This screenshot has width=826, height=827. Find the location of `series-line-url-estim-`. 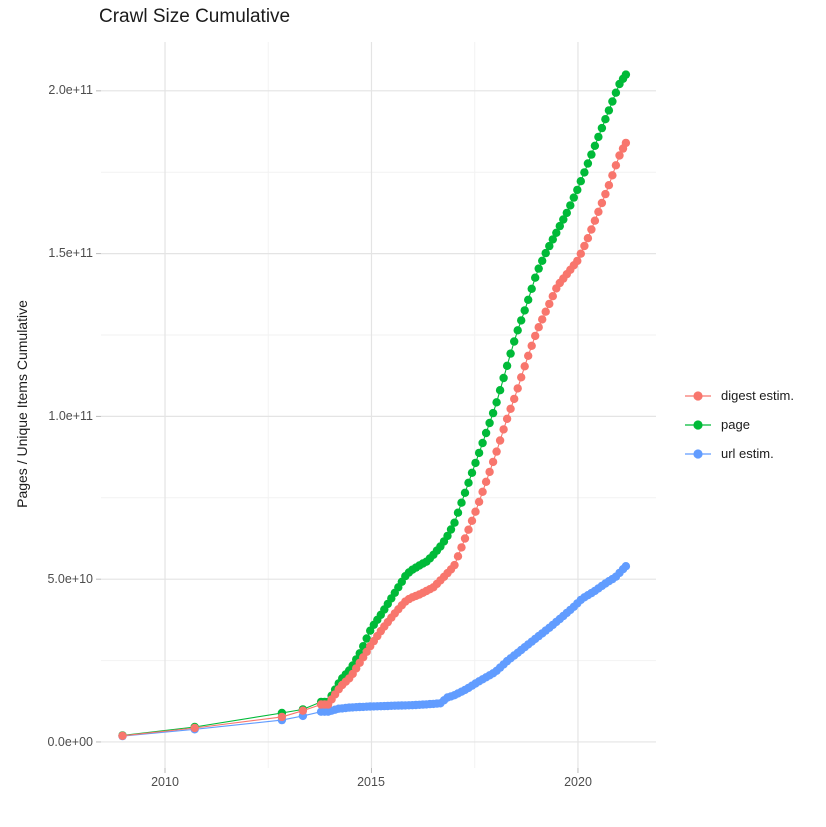

series-line-url-estim- is located at coordinates (374, 651).